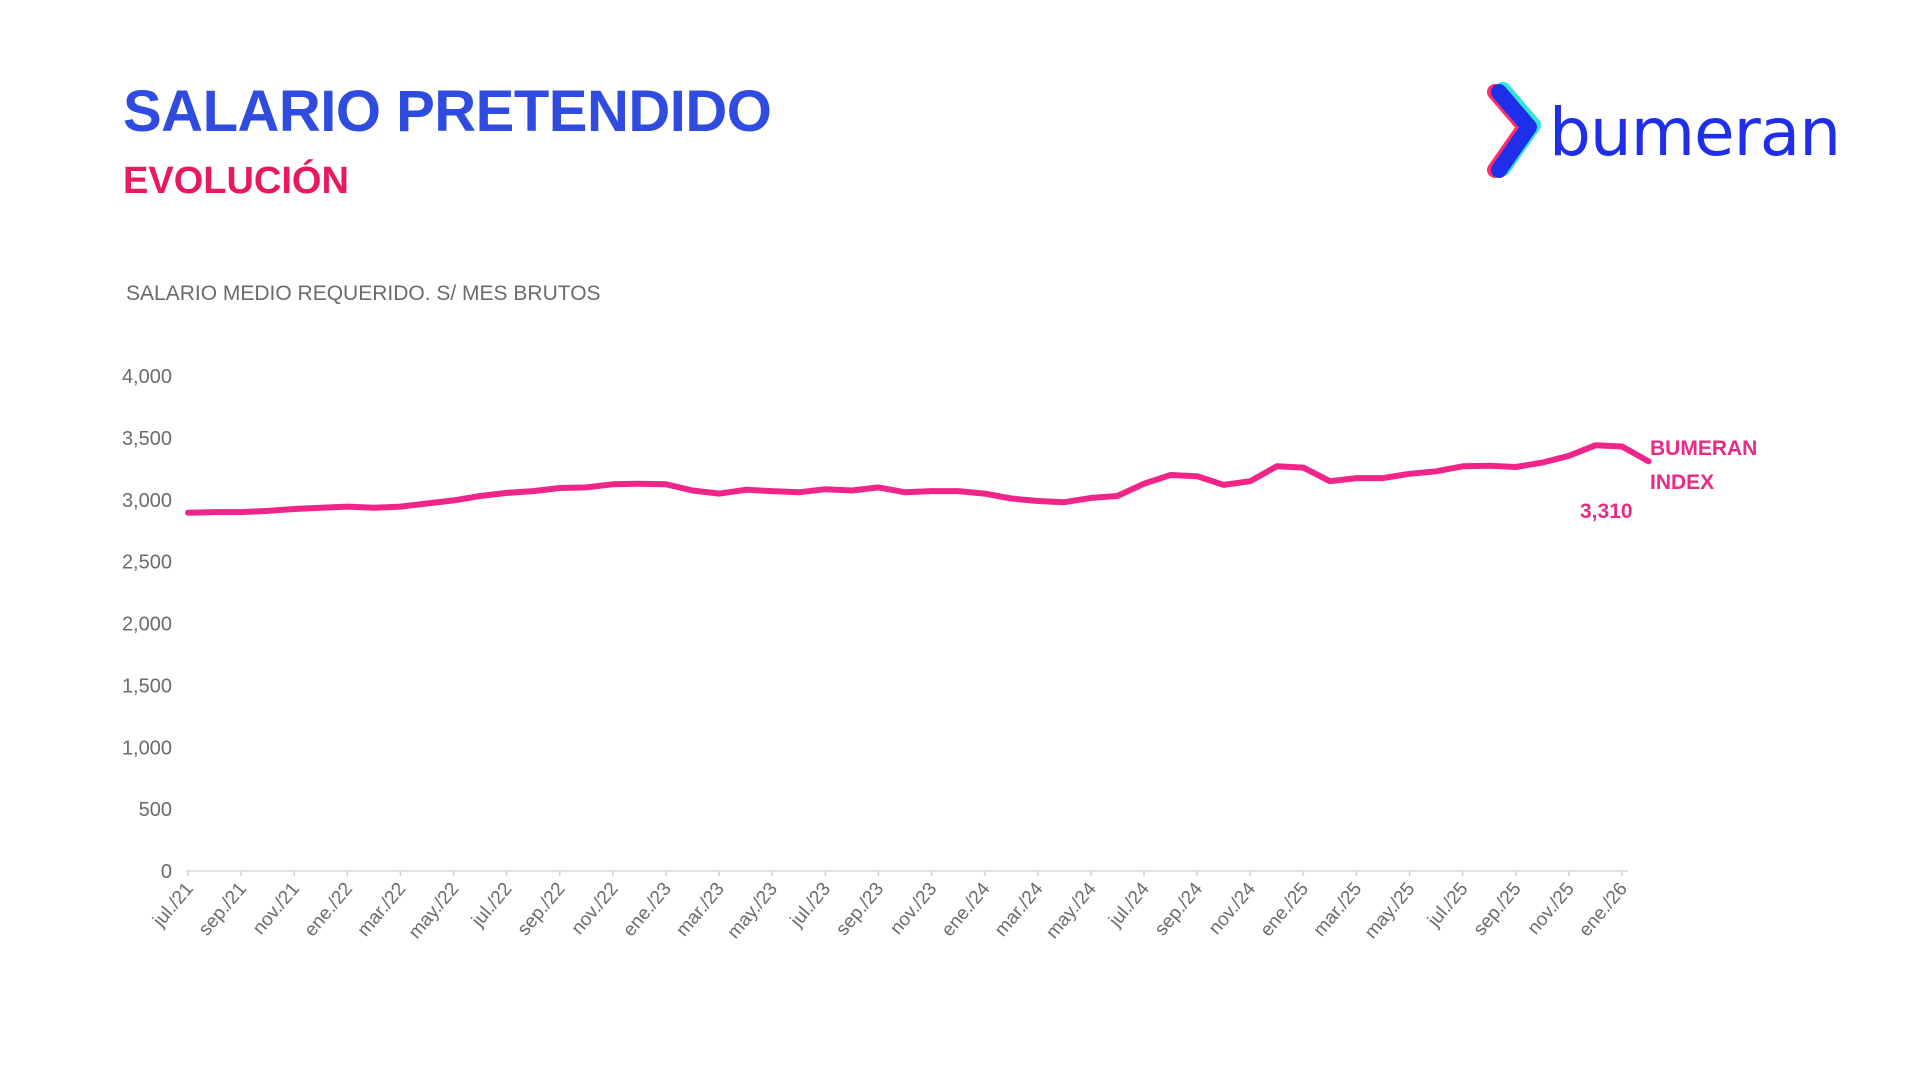 This screenshot has width=1920, height=1080. What do you see at coordinates (860, 909) in the screenshot?
I see `x-tick-label: sep./23` at bounding box center [860, 909].